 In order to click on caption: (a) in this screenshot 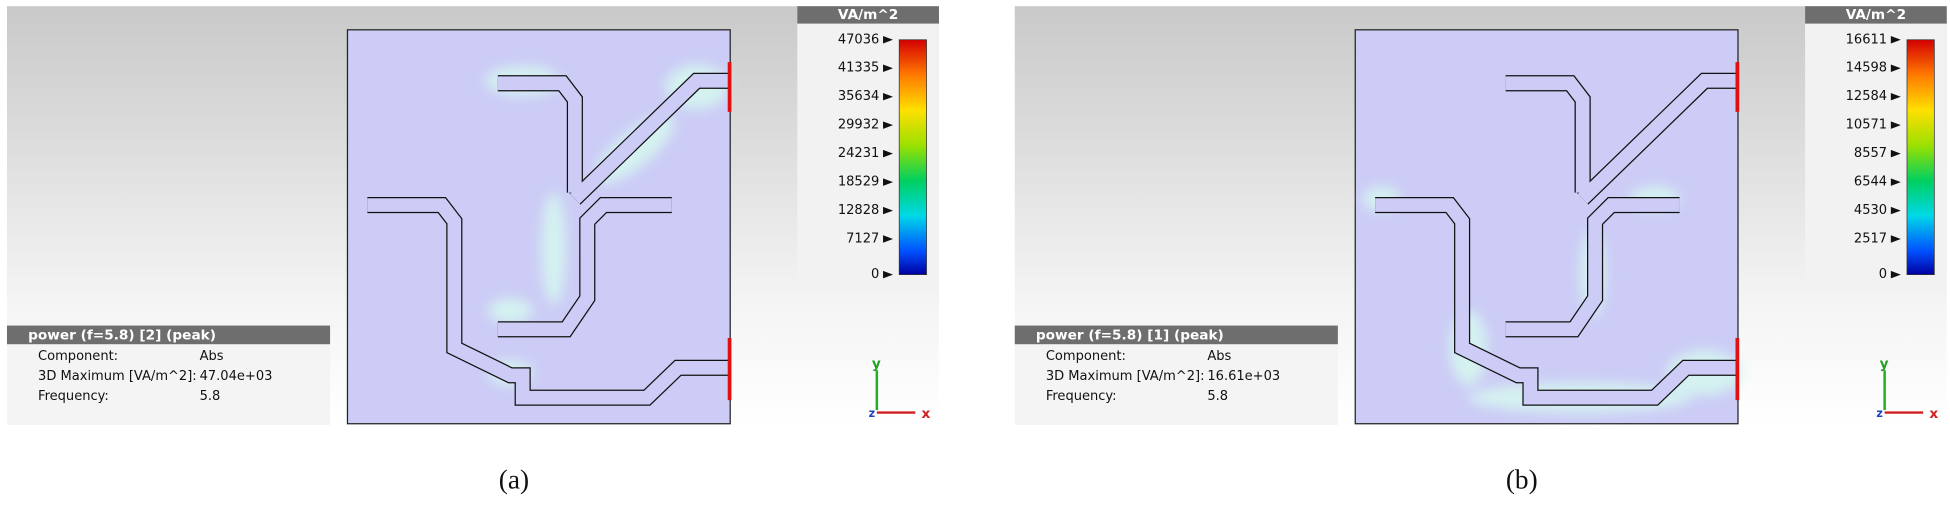, I will do `click(514, 479)`.